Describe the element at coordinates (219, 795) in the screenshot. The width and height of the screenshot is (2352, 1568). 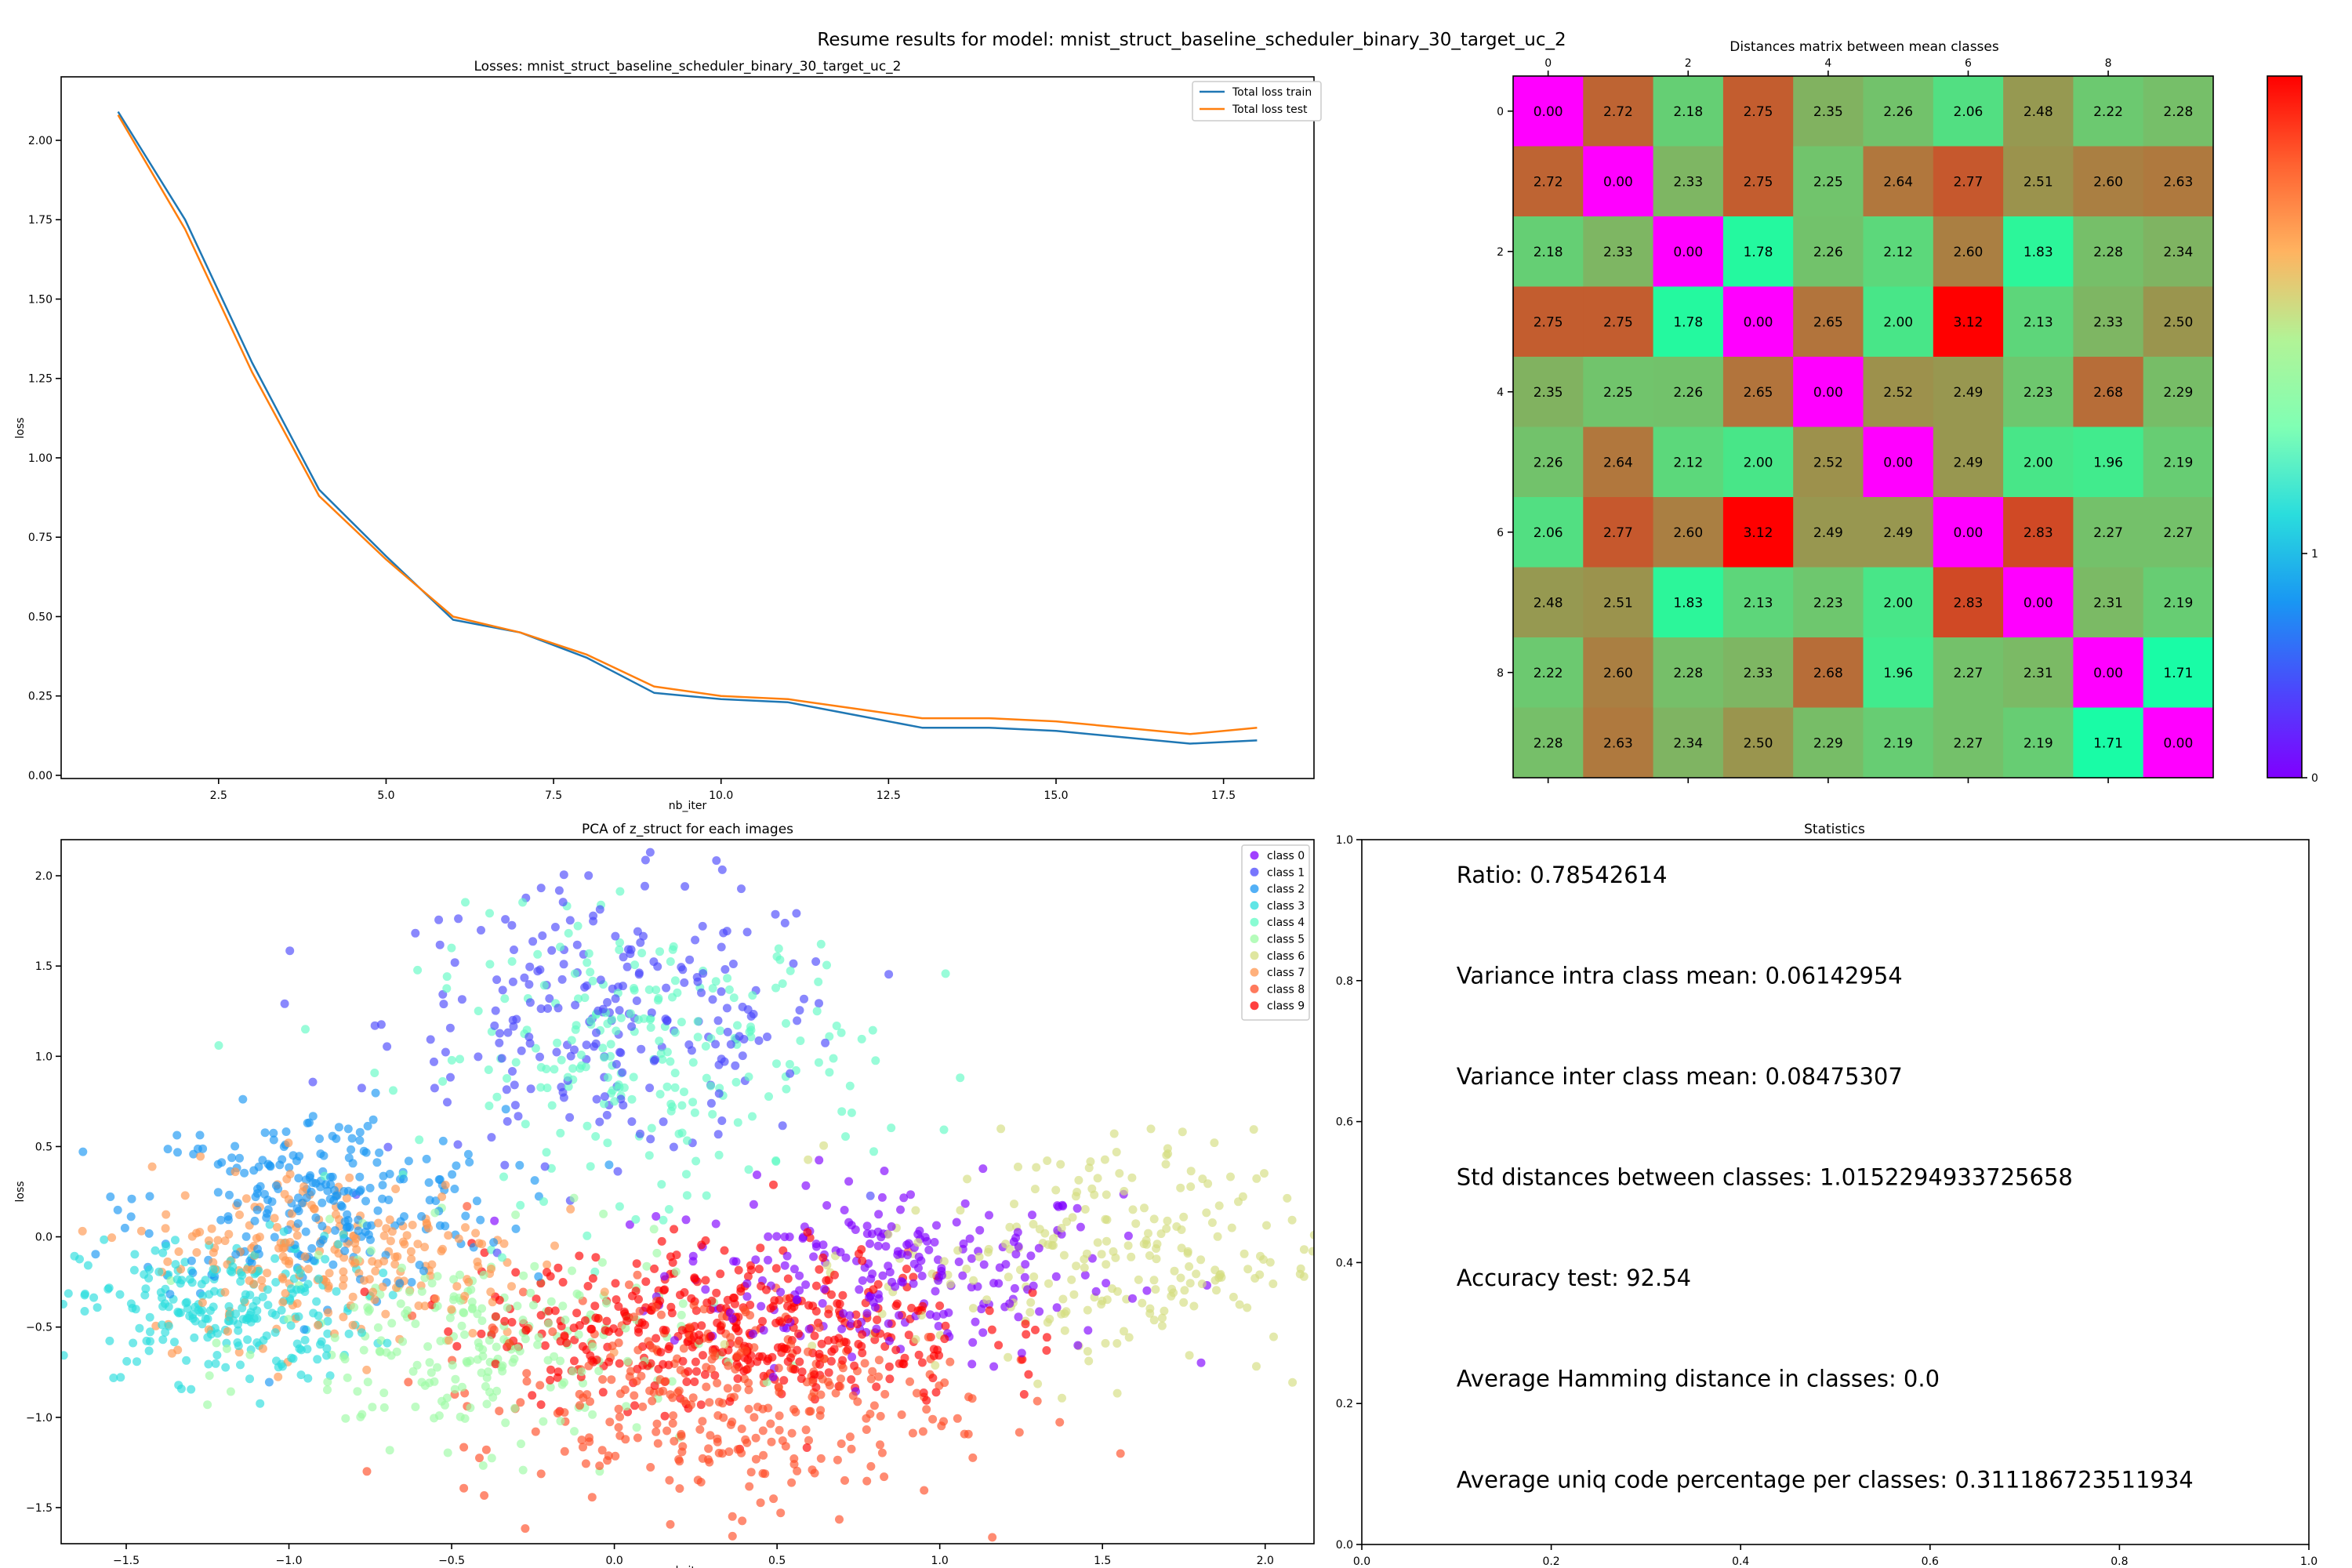
I see `loss-xtick-label: 2.5` at that location.